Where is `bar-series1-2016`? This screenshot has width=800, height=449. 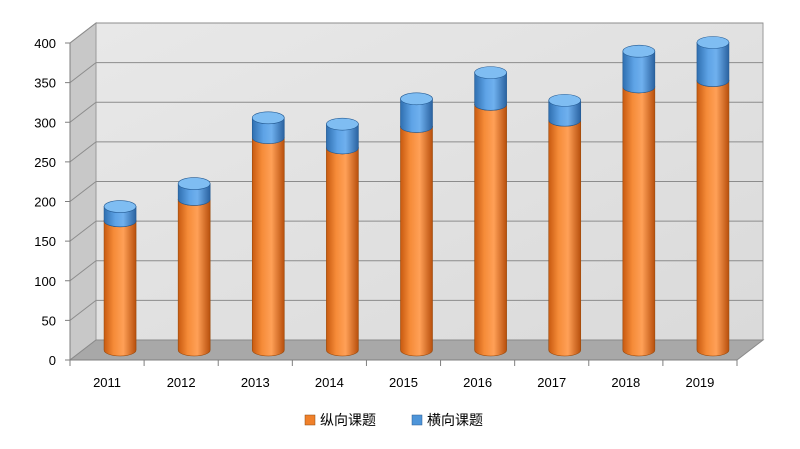 bar-series1-2016 is located at coordinates (490, 91).